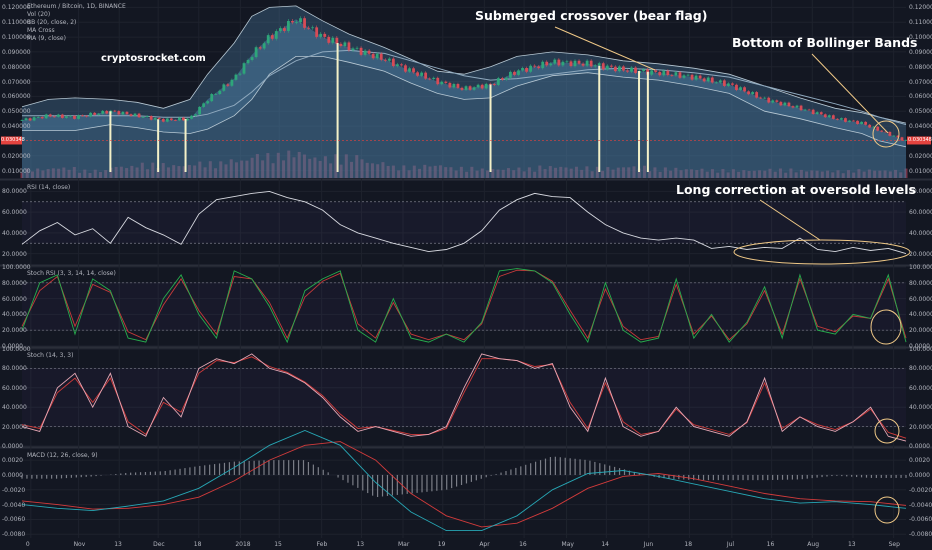  I want to click on macd-y-tick-right-3: -0.0040, so click(920, 505).